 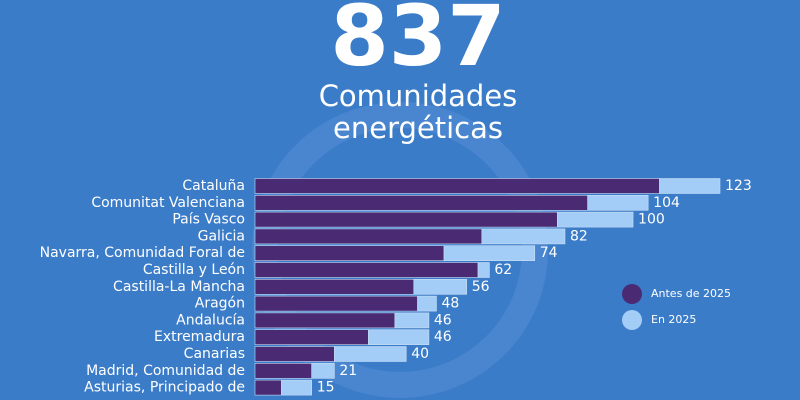 I want to click on category-label: Cataluña, so click(x=213, y=186).